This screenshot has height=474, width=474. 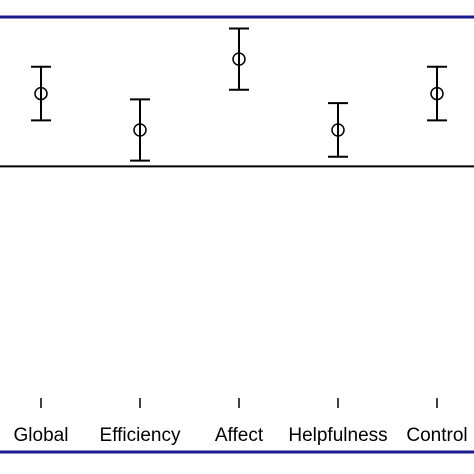 What do you see at coordinates (41, 435) in the screenshot?
I see `x-tick-label: Global` at bounding box center [41, 435].